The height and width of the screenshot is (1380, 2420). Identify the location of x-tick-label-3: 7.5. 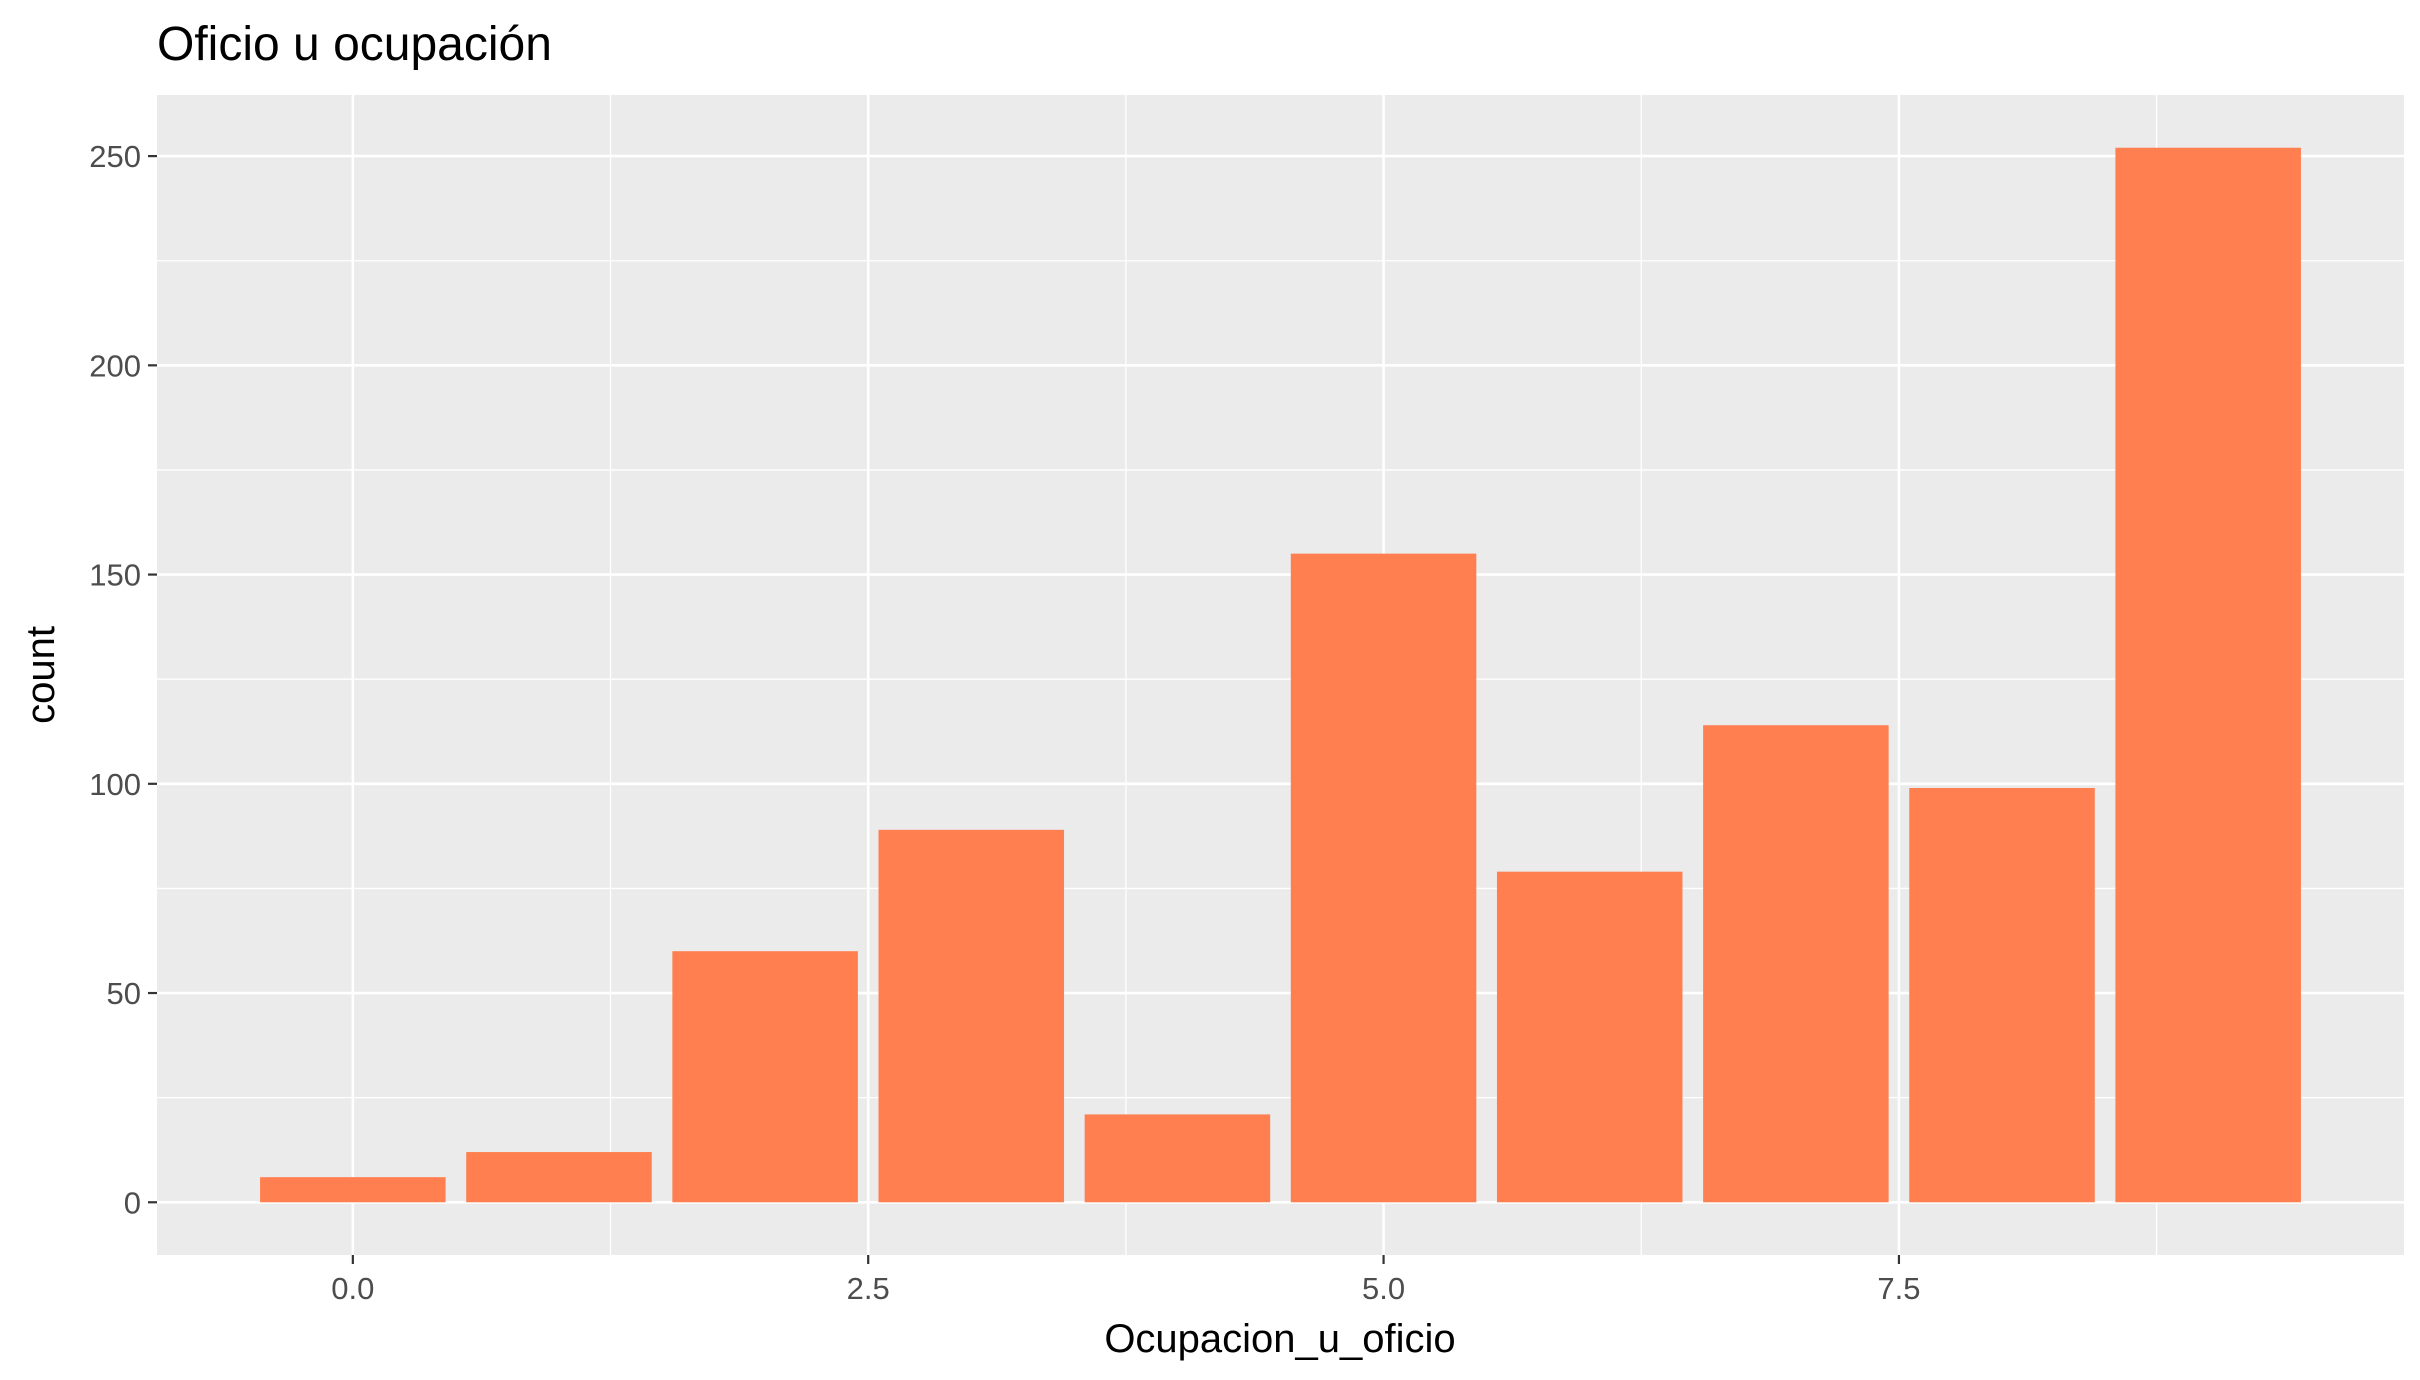
(1898, 1288).